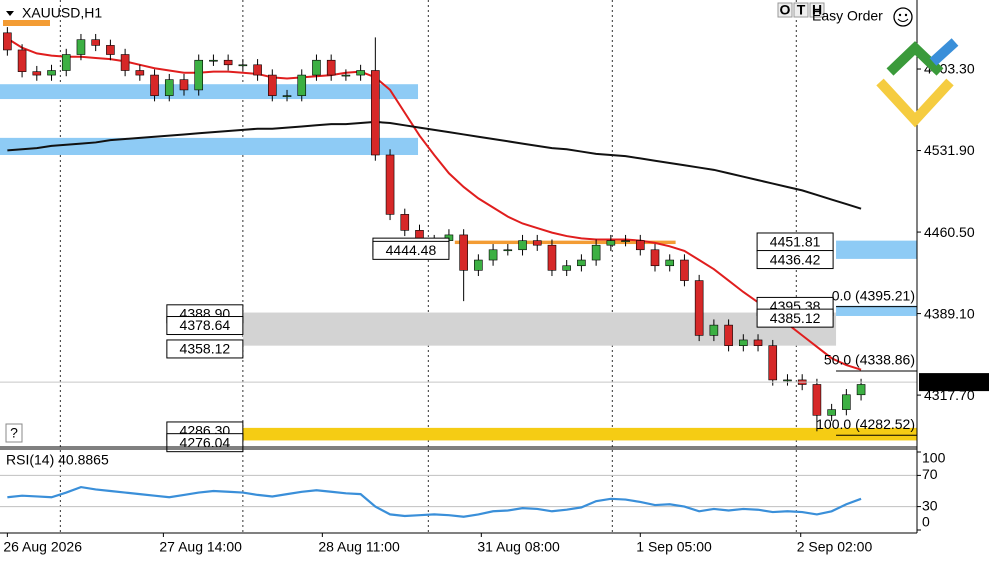 This screenshot has width=1000, height=562. Describe the element at coordinates (674, 547) in the screenshot. I see `x-tick-label: 1 Sep 05:00` at that location.